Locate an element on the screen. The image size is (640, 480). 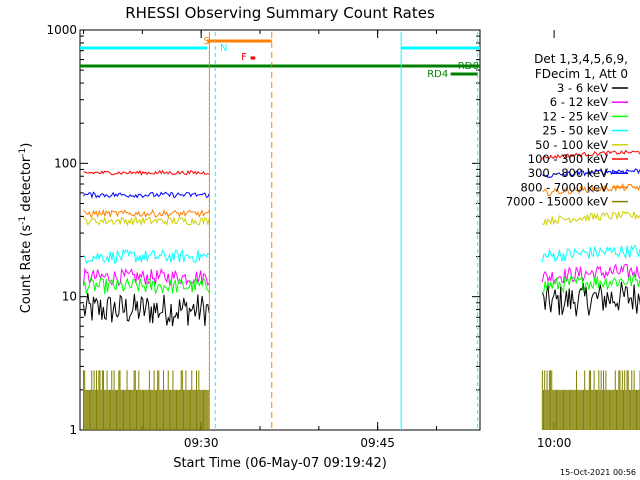
y-axis-label-sup1: -1 is located at coordinates (23, 220).